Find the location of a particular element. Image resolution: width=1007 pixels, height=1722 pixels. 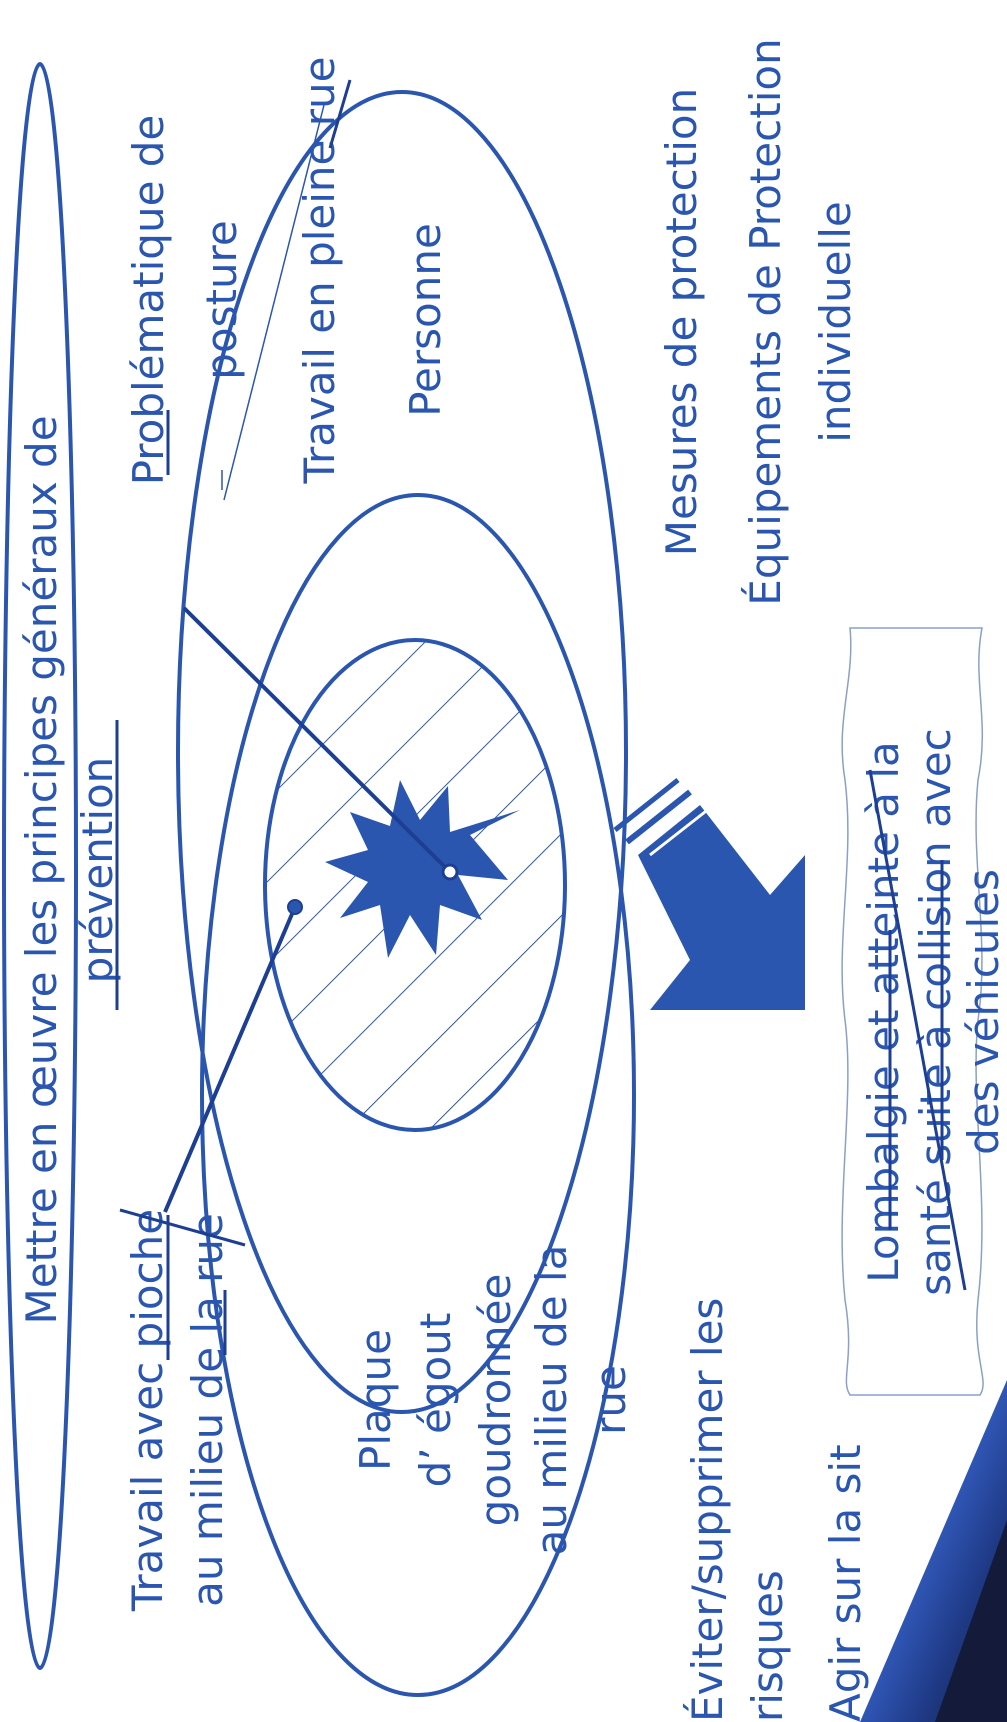

label-epi-1: Équipements de Protection is located at coordinates (765, 321).